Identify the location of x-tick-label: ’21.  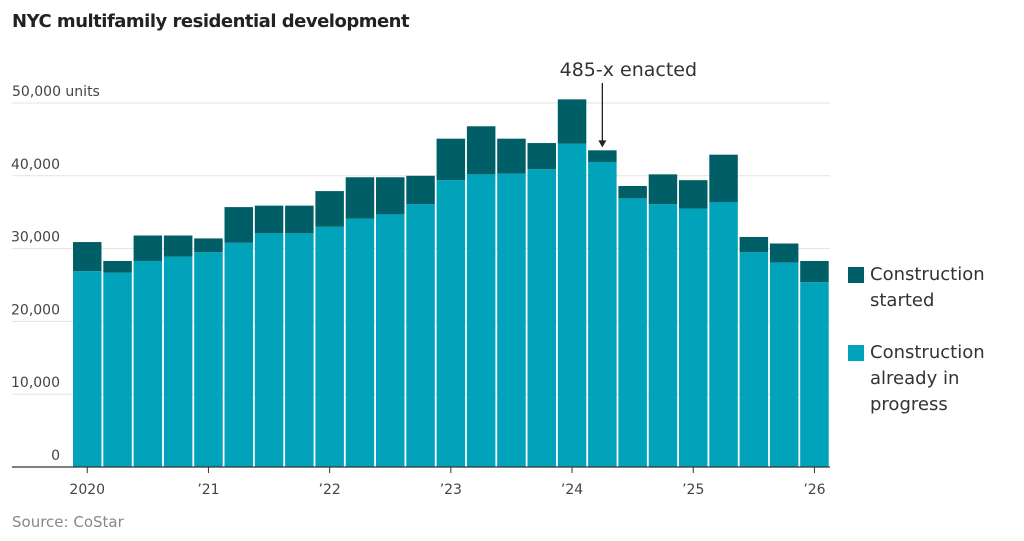
(208, 490).